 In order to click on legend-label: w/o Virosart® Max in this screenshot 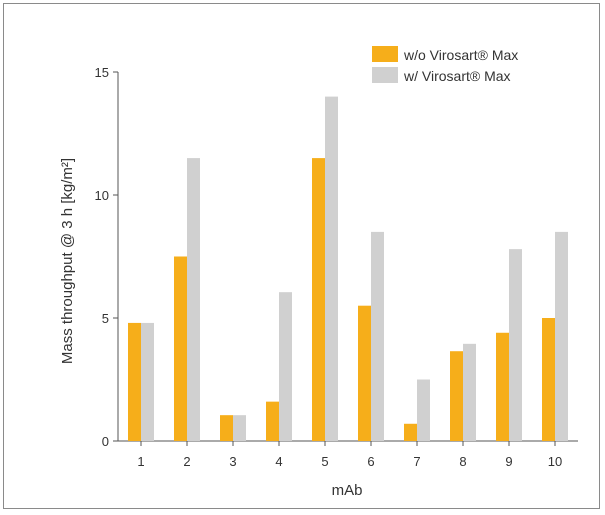, I will do `click(460, 55)`.